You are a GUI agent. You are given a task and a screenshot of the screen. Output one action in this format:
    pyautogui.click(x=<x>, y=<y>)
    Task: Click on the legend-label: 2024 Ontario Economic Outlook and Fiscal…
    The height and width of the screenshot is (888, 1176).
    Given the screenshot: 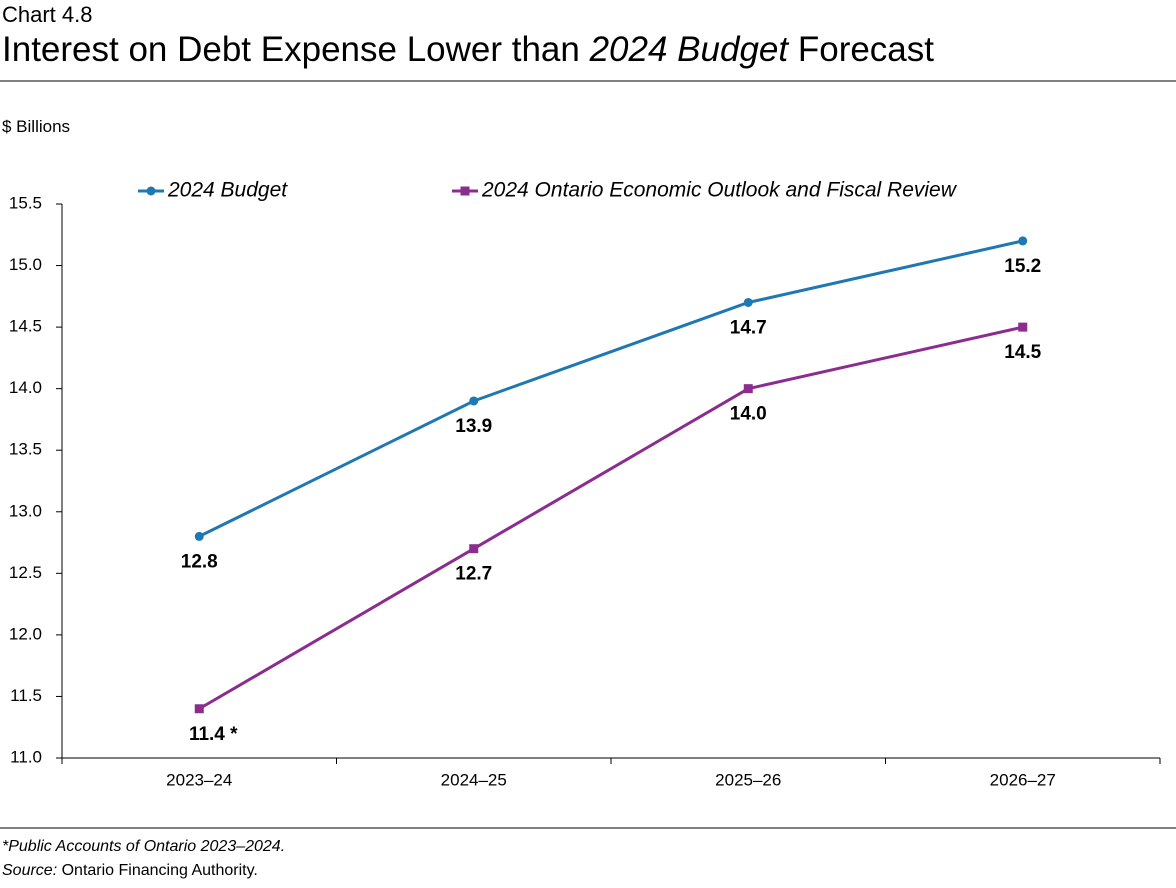 What is the action you would take?
    pyautogui.click(x=719, y=190)
    